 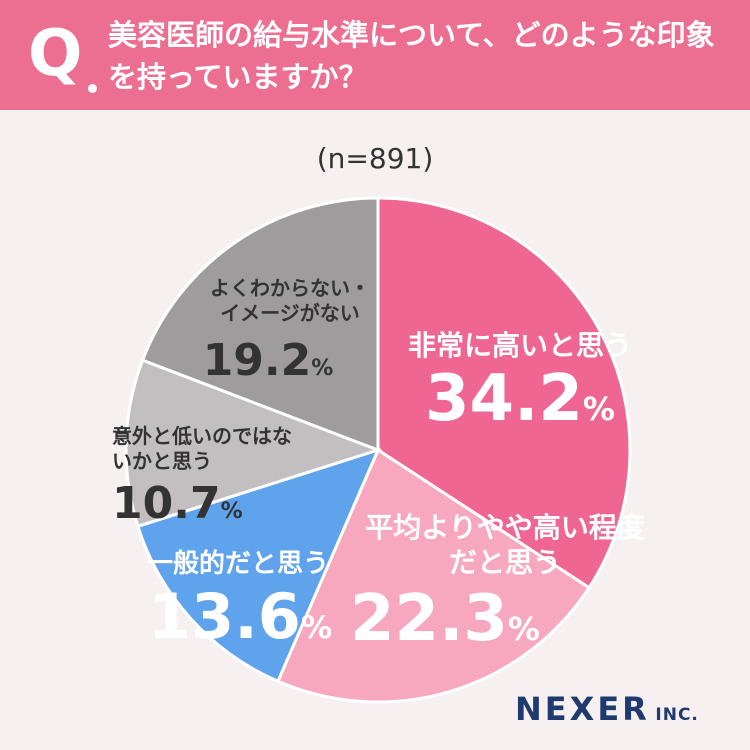 I want to click on brand-logo: NEXER INC., so click(x=607, y=709).